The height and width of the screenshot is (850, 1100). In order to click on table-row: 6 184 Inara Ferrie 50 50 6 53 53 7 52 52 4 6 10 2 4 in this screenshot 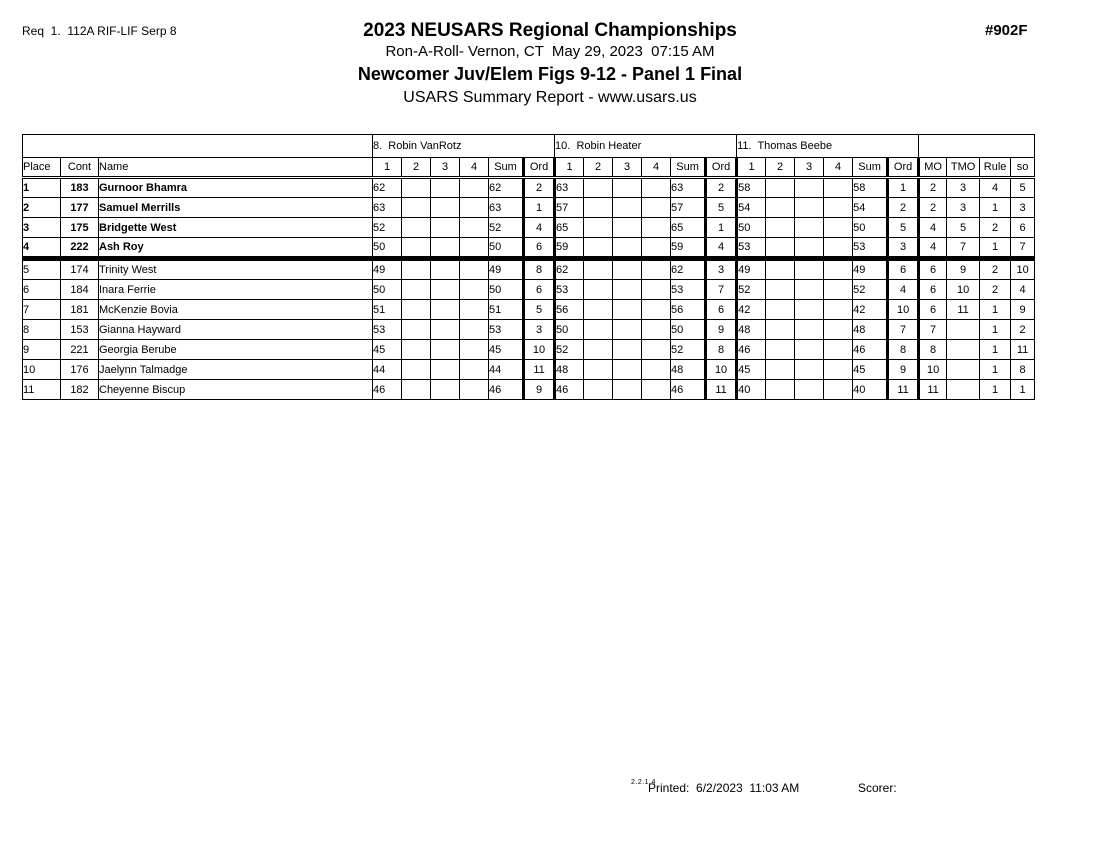, I will do `click(529, 289)`.